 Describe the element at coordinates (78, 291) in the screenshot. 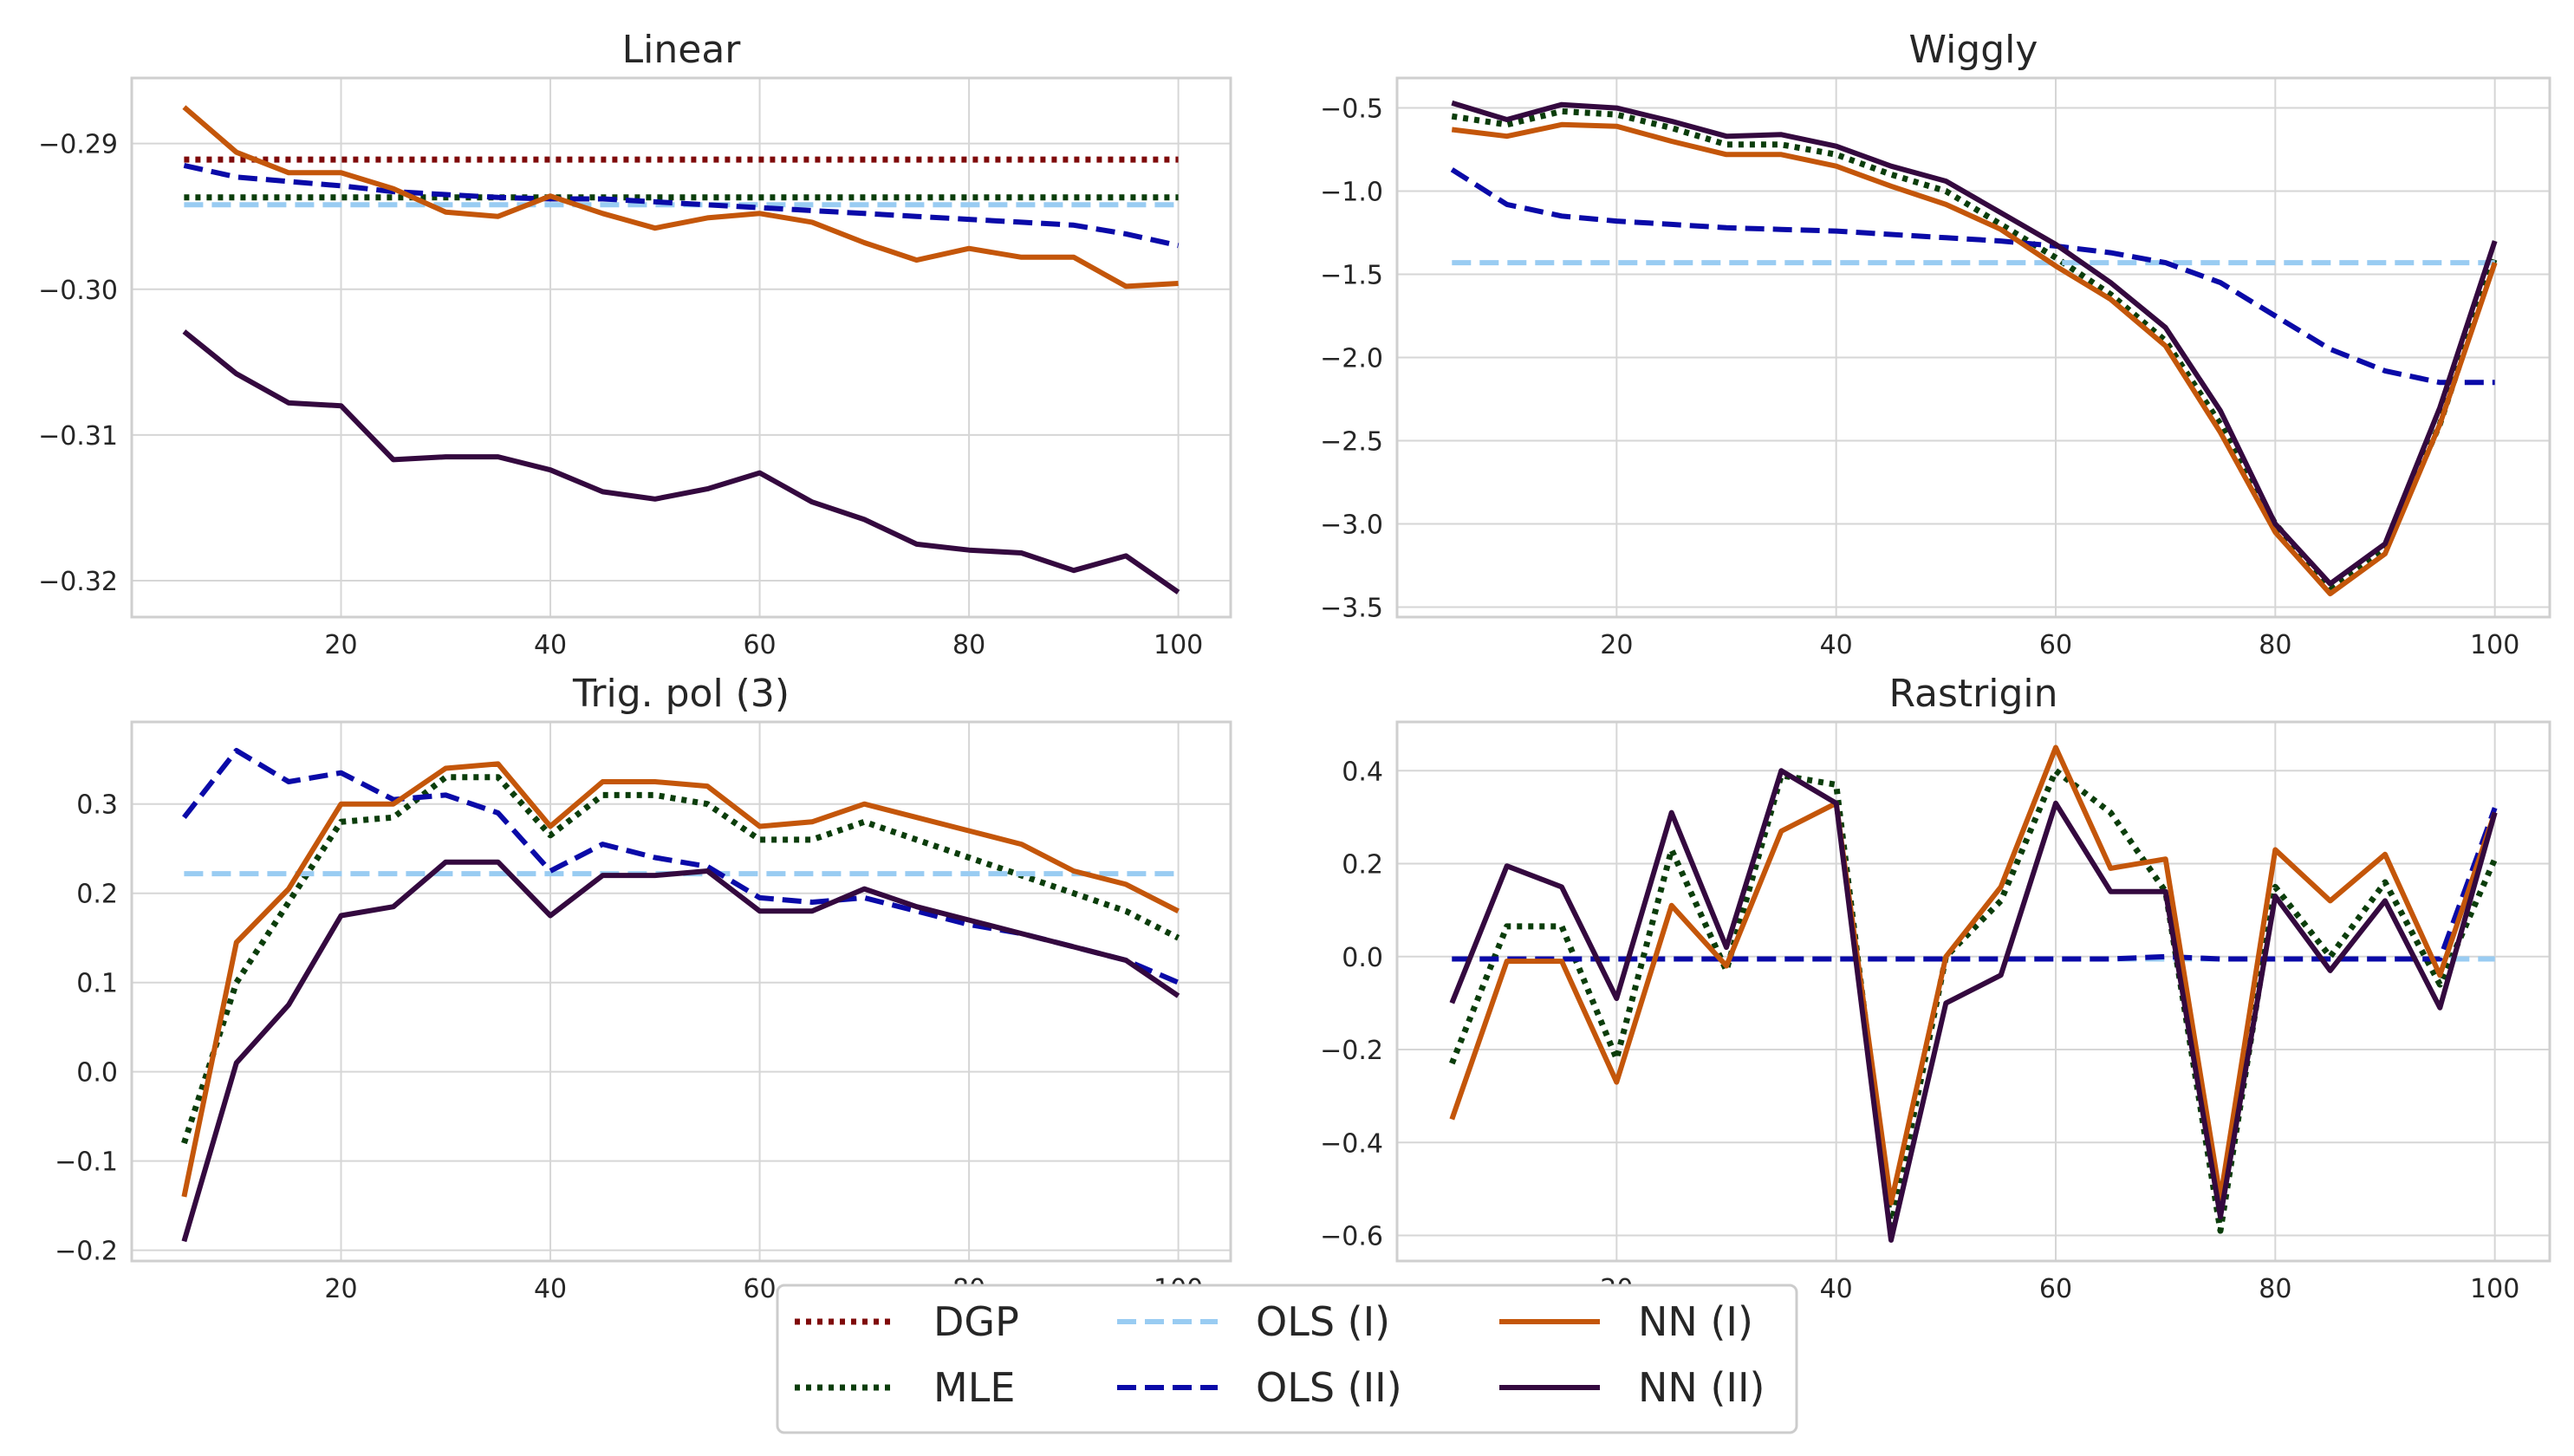

I see `y-tick-label: −0.30` at that location.